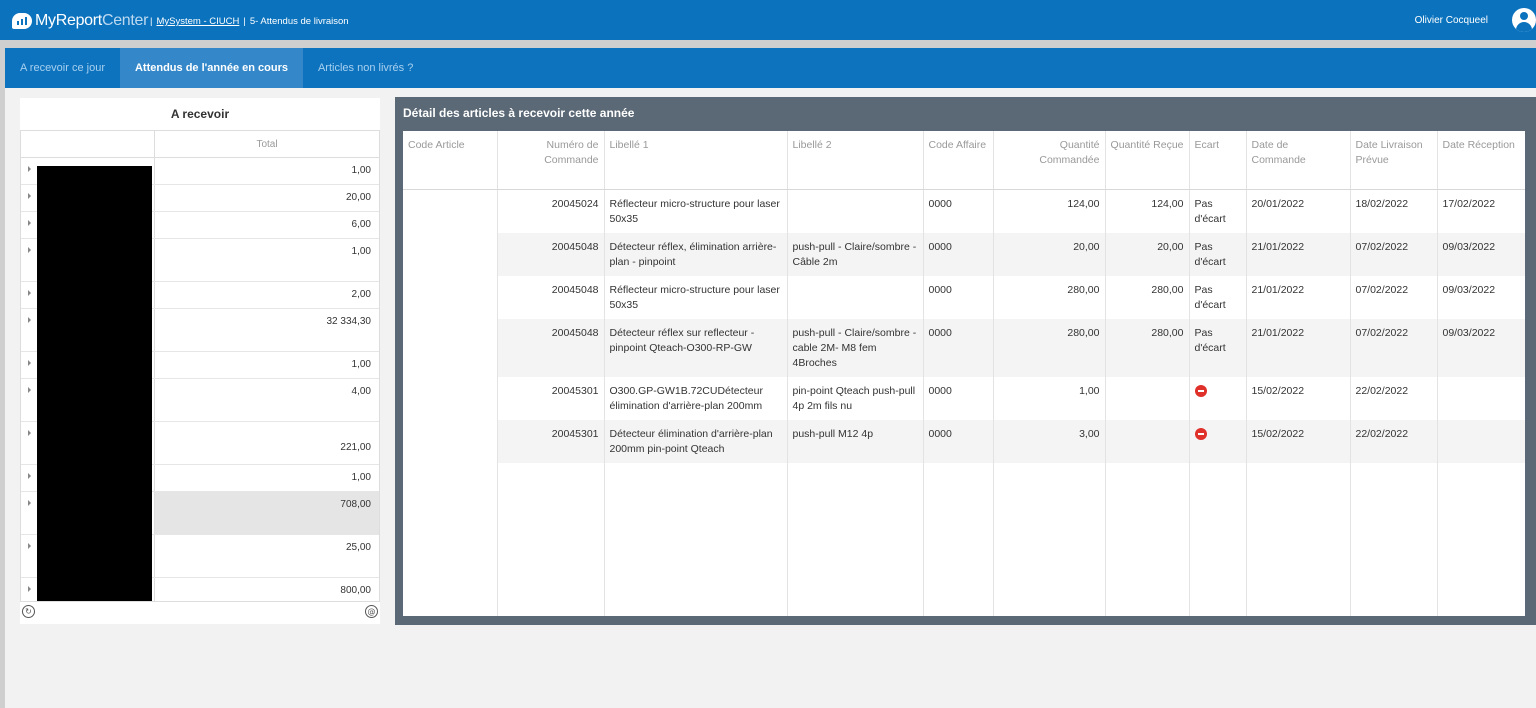 The width and height of the screenshot is (1536, 708). I want to click on table-row: 32 334,30, so click(200, 330).